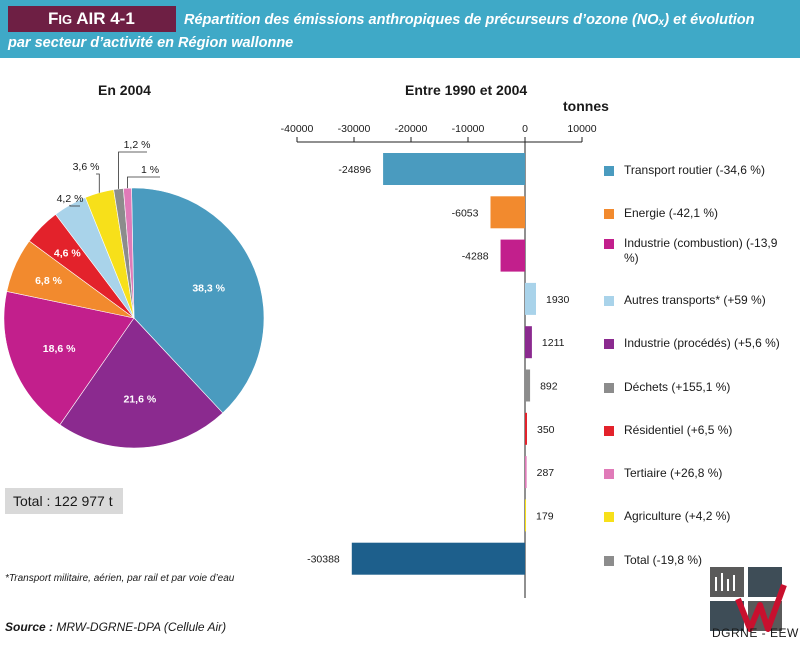 The height and width of the screenshot is (647, 800). I want to click on bar-x-tick-label: 10000, so click(581, 129).